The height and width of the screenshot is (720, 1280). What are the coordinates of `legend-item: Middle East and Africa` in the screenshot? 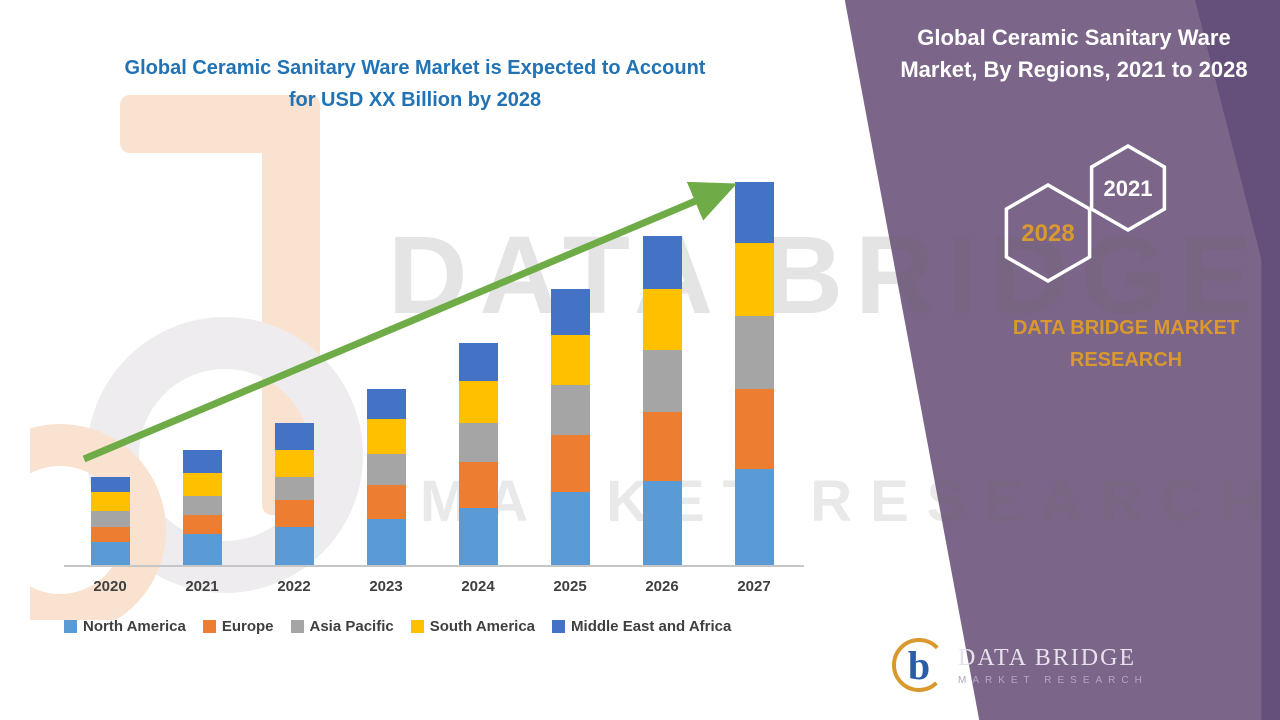 It's located at (641, 626).